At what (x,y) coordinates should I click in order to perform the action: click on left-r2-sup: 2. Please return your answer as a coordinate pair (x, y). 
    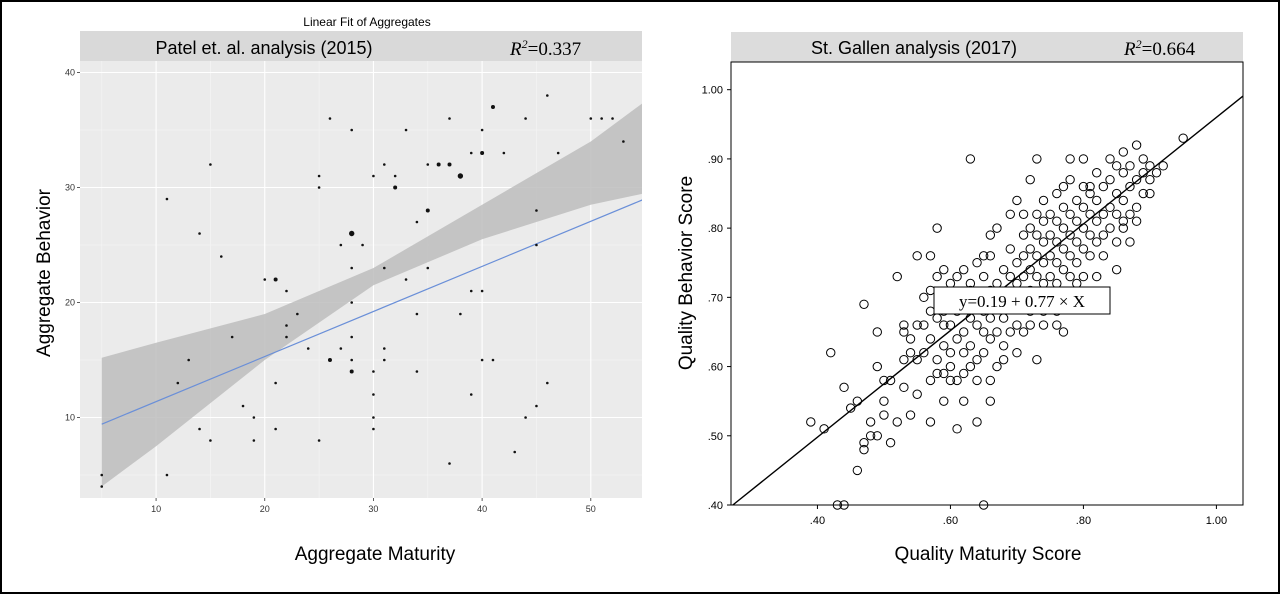
    Looking at the image, I should click on (525, 44).